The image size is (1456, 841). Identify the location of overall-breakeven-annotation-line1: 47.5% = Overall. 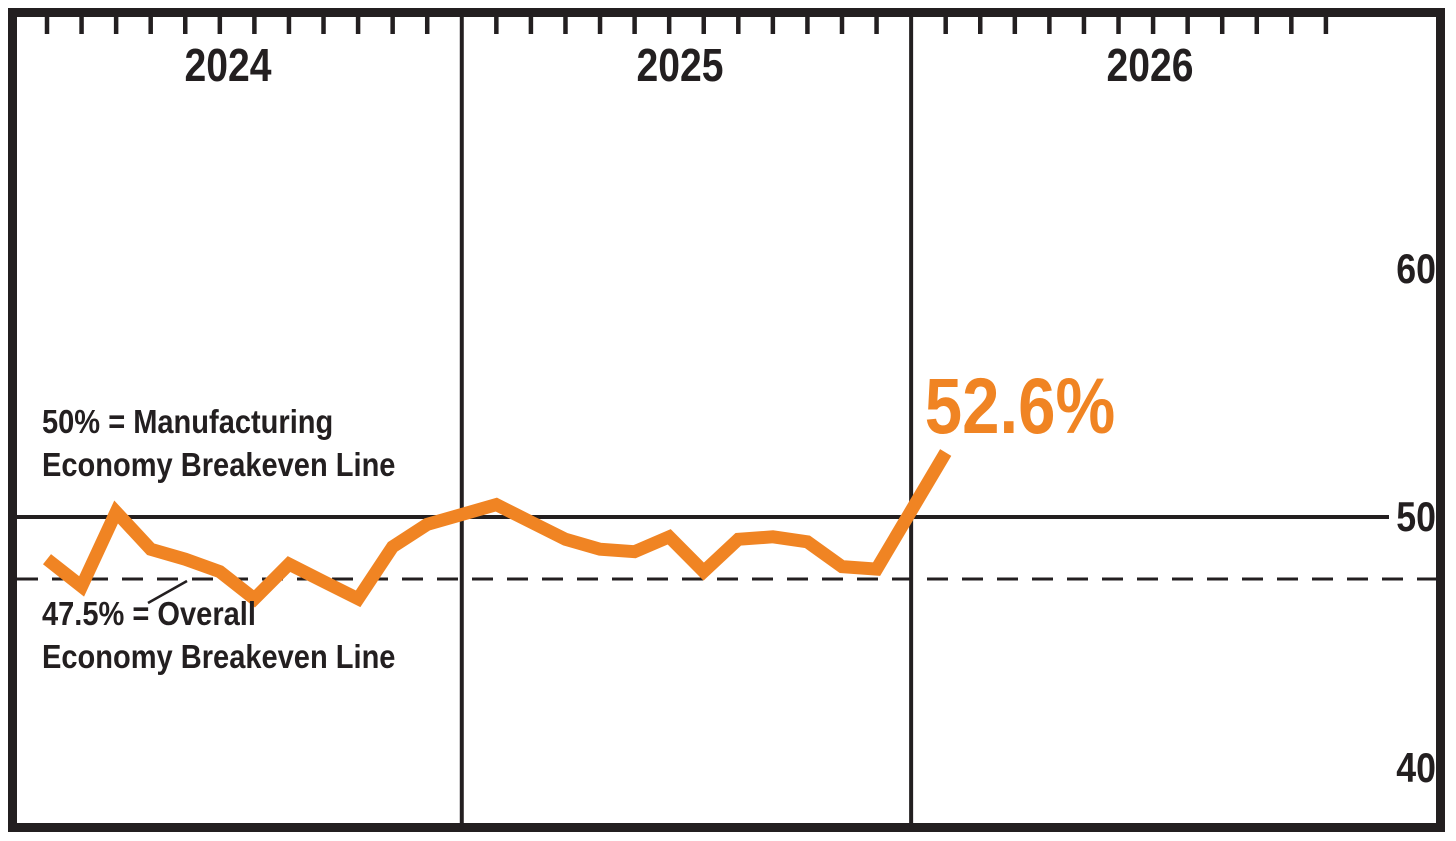
(149, 613).